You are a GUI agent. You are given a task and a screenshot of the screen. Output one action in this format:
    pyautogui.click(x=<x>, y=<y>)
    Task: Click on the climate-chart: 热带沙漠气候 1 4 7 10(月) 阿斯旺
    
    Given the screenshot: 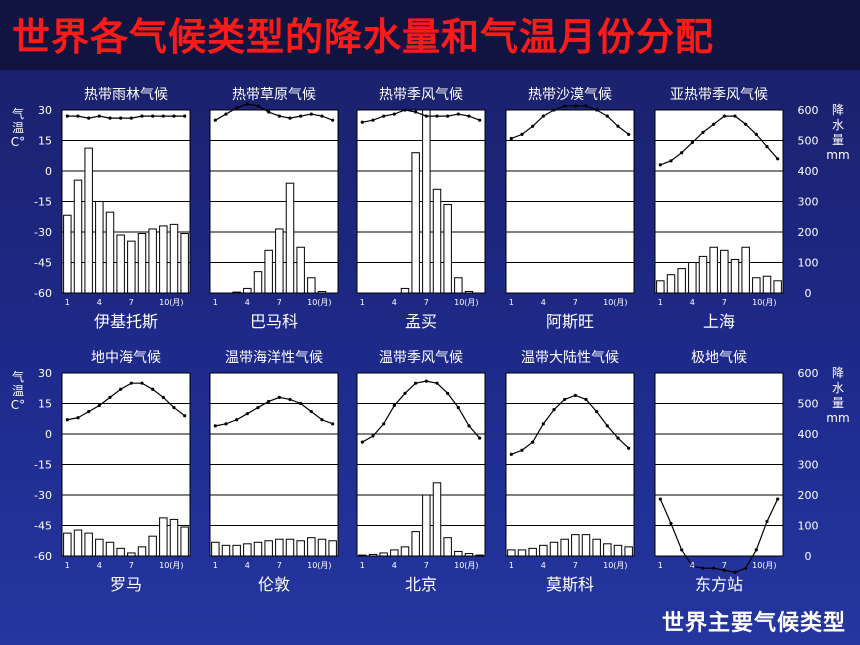 What is the action you would take?
    pyautogui.click(x=570, y=209)
    